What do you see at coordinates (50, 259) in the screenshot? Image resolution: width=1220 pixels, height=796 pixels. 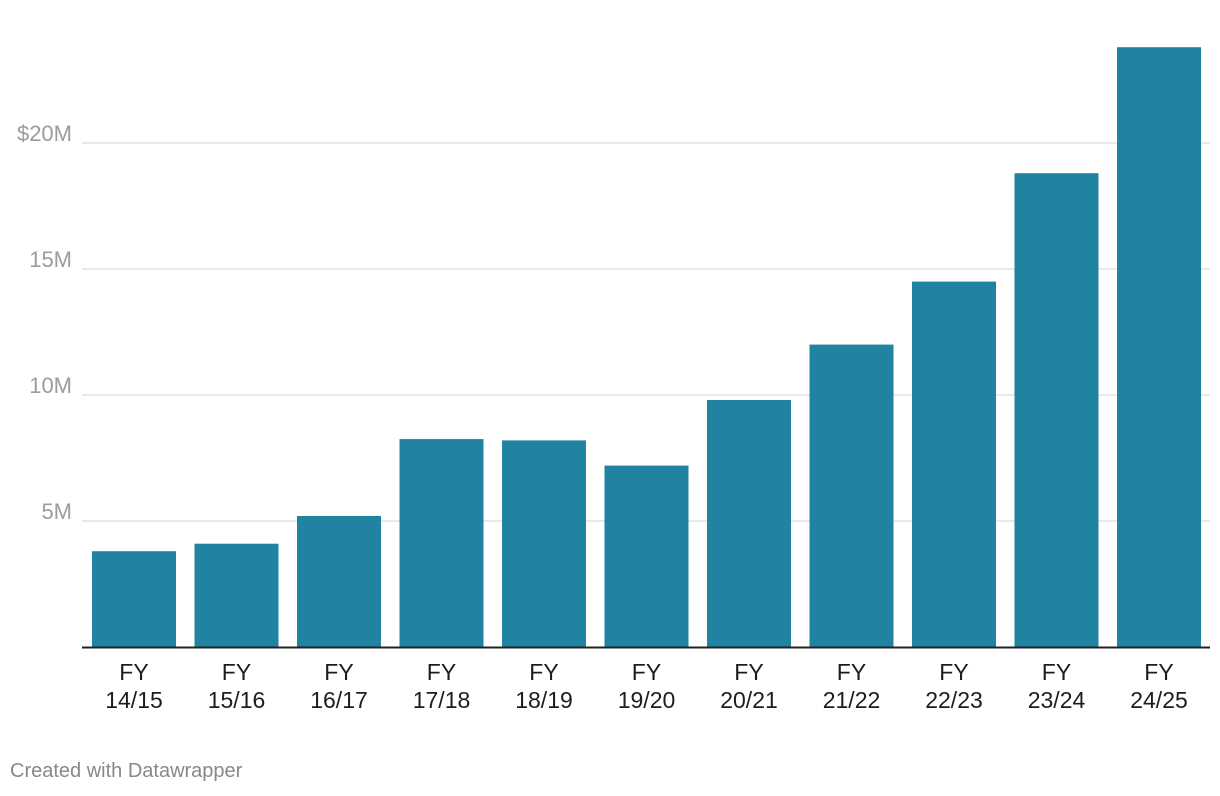 I see `y-tick-label: 15M` at bounding box center [50, 259].